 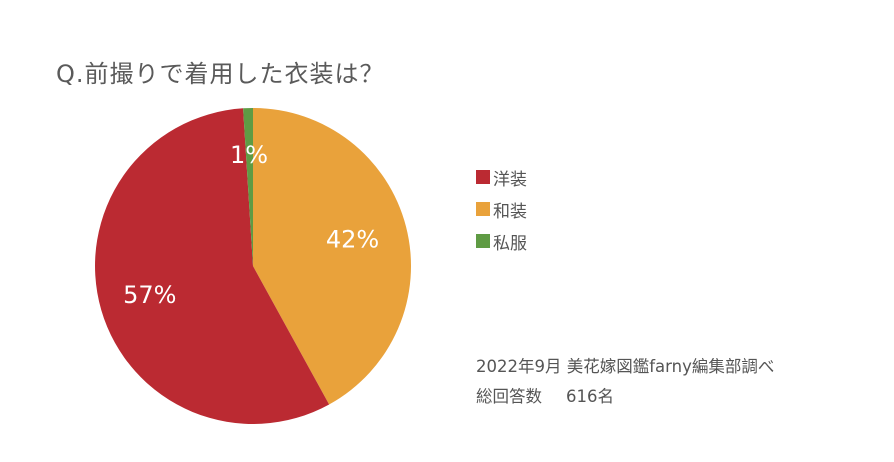 I want to click on legend-item-casual: 私服, so click(x=501, y=241).